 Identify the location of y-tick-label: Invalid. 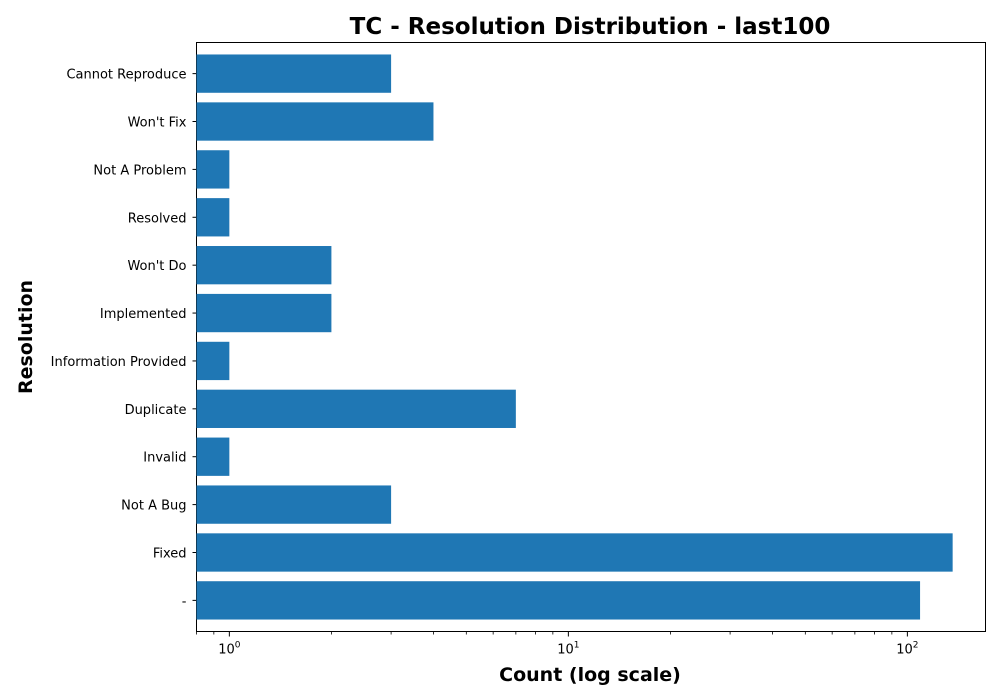
(164, 458).